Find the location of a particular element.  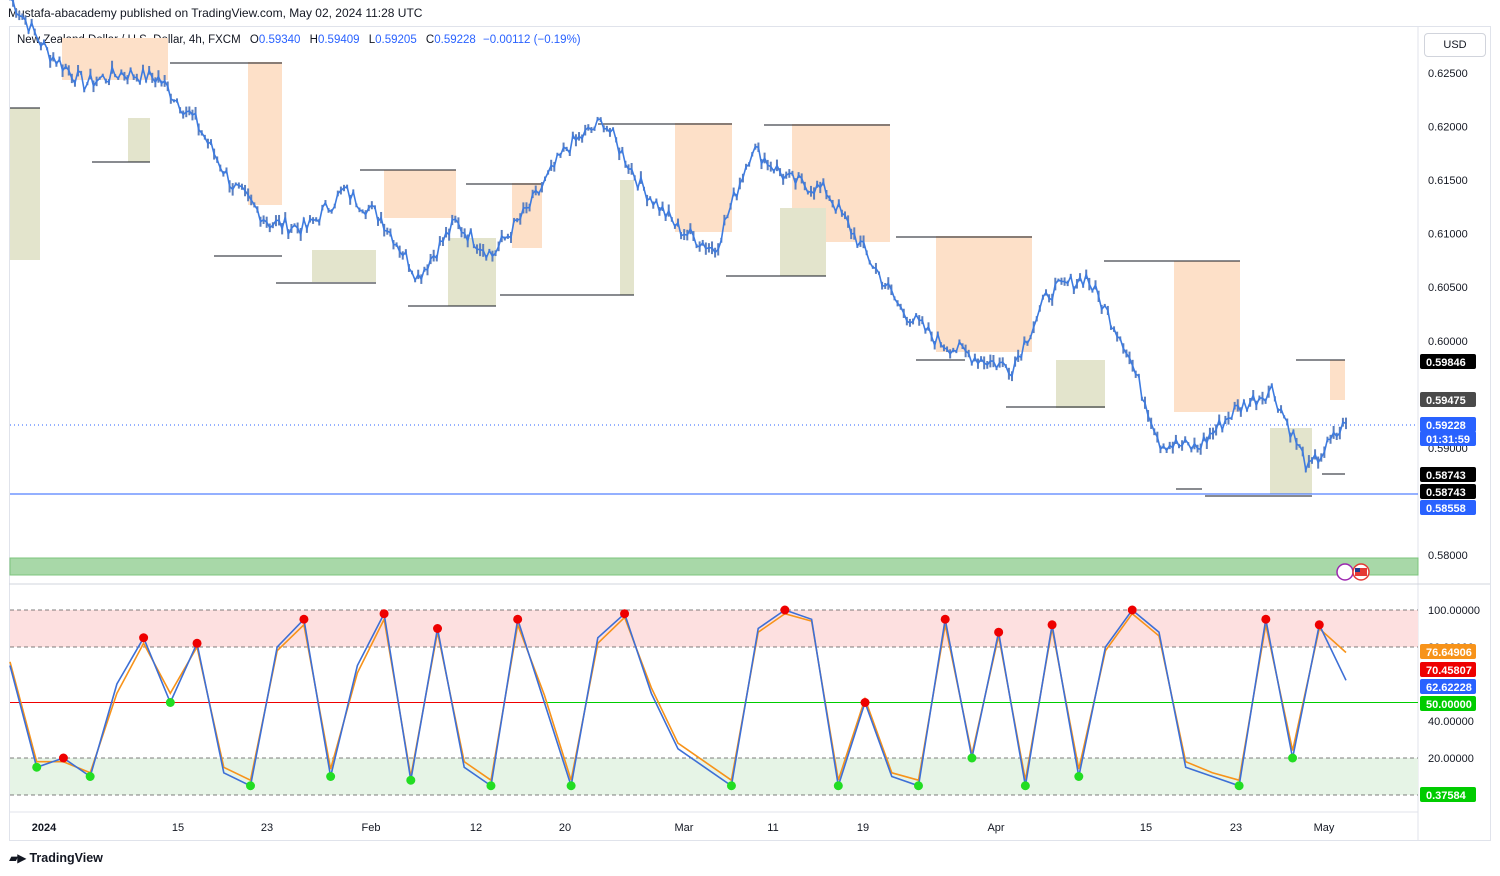

time-tick-label: 12 is located at coordinates (476, 828).